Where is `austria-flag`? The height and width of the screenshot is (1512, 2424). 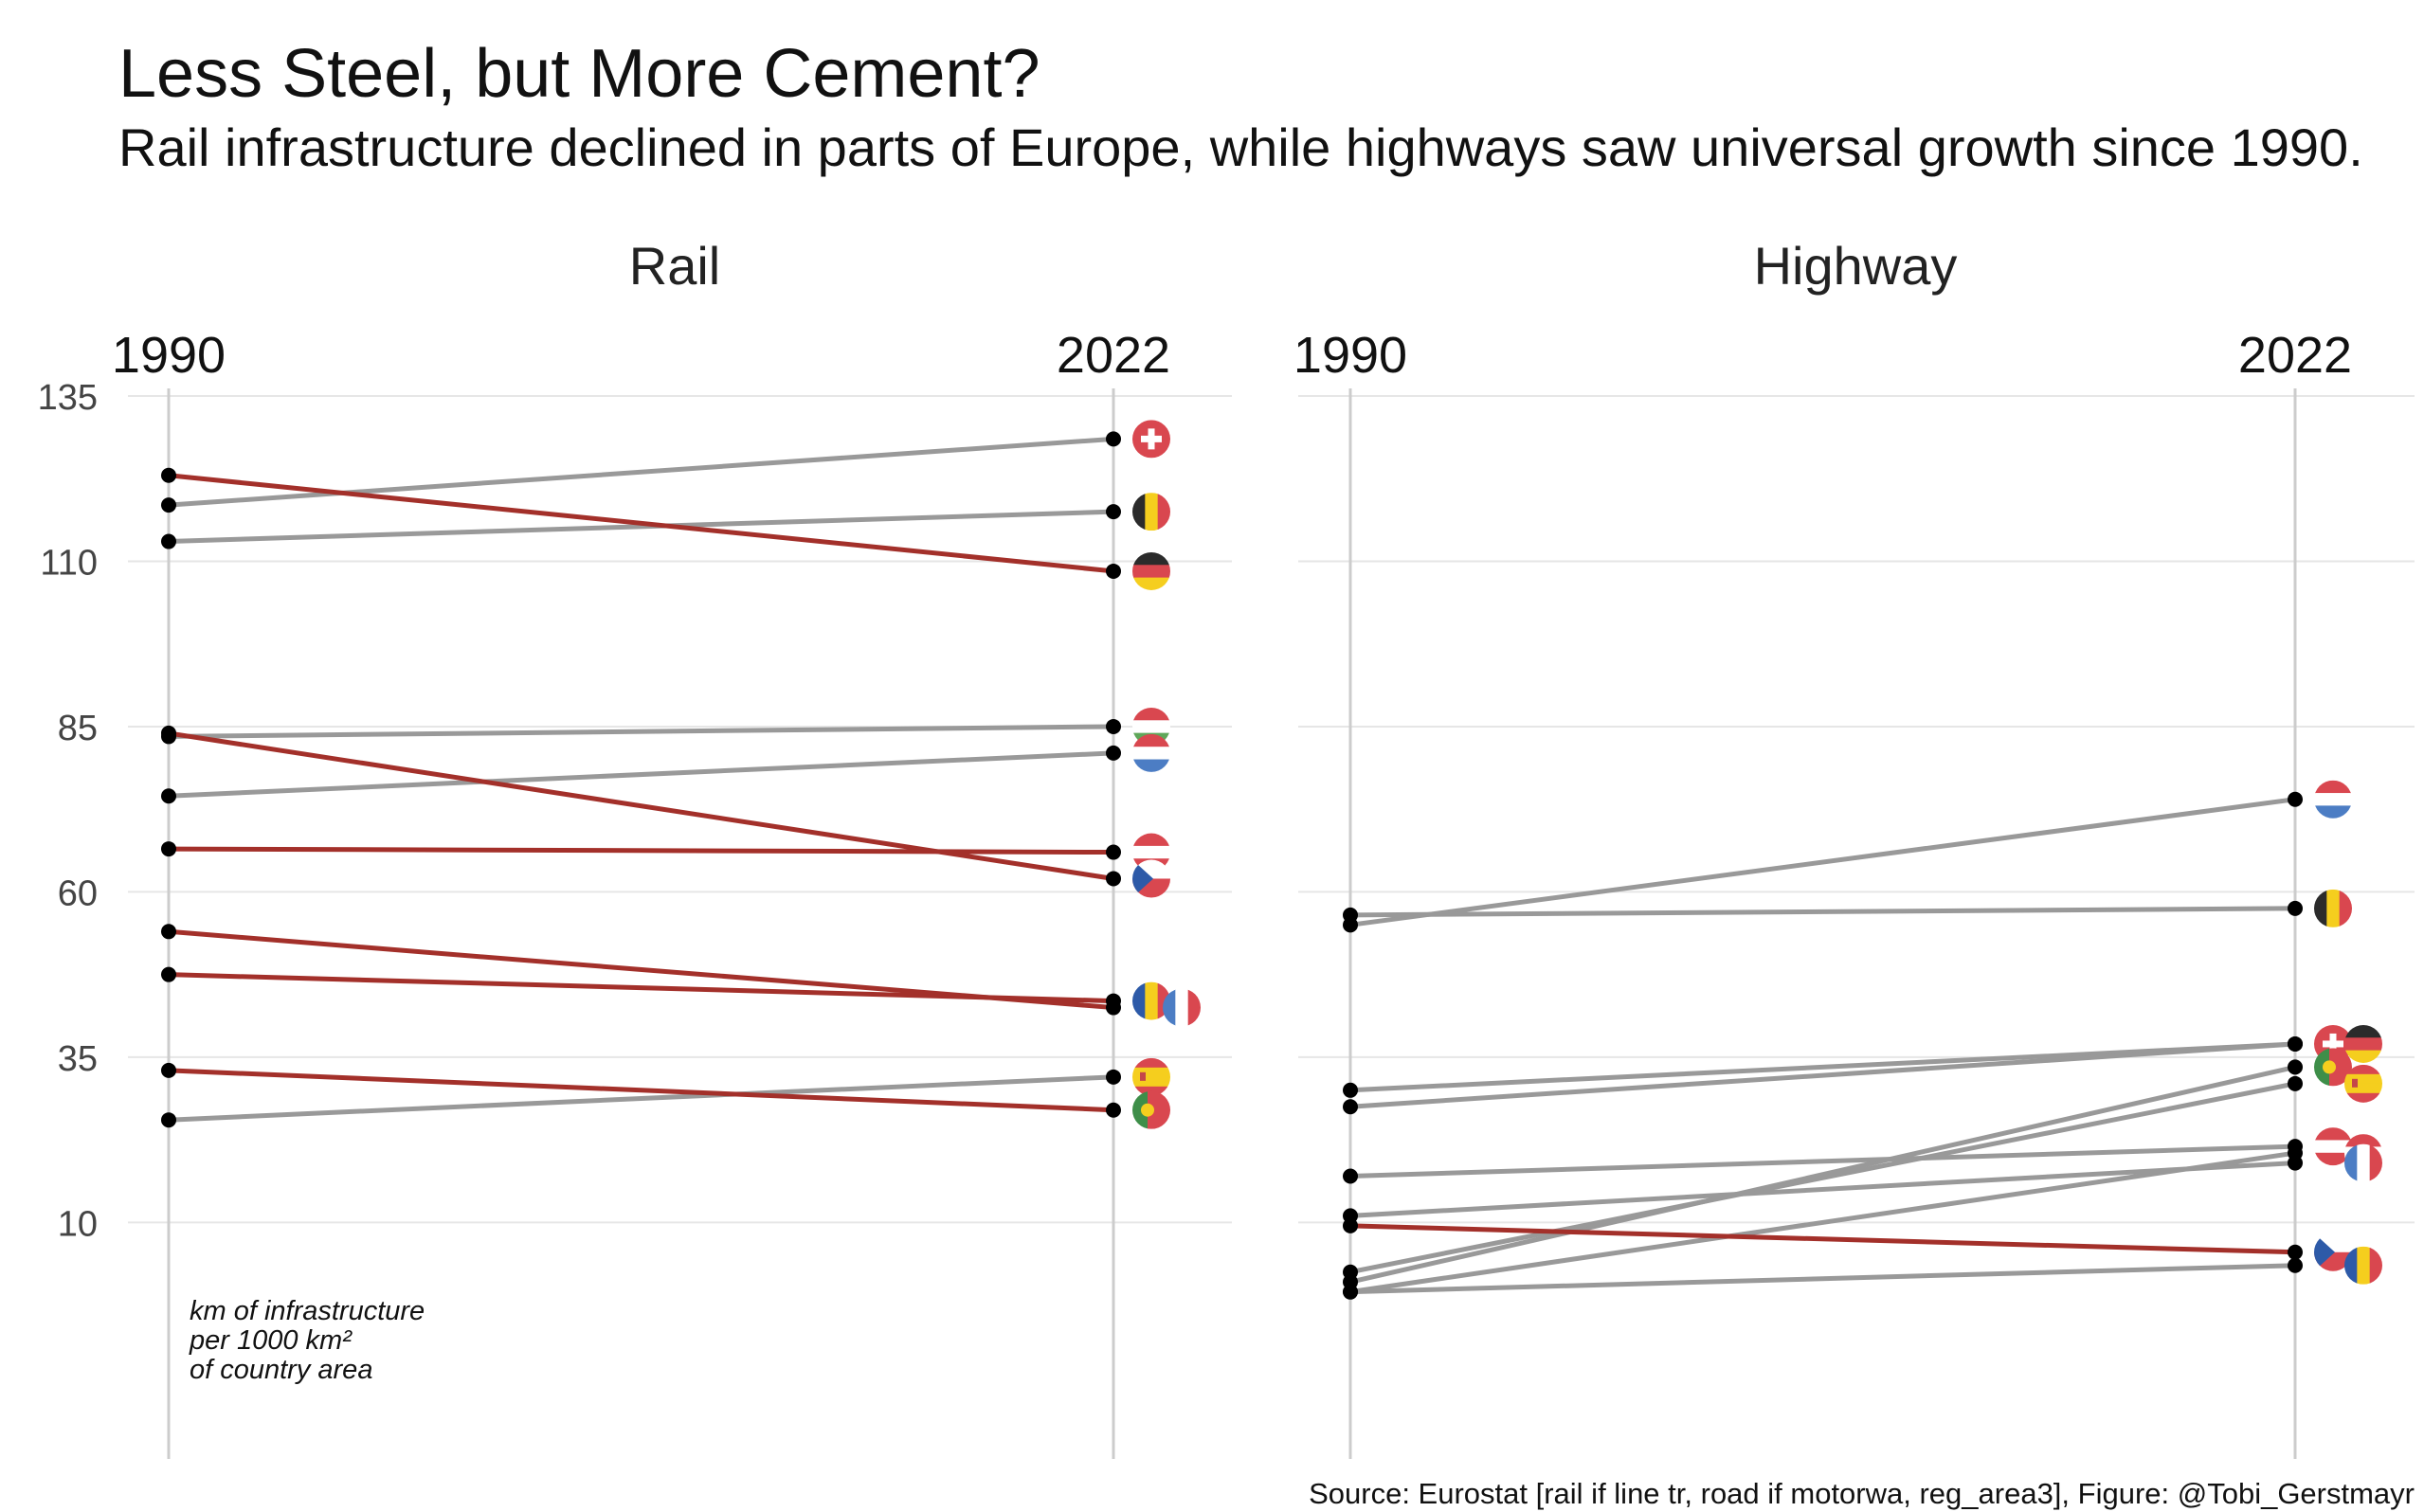 austria-flag is located at coordinates (2333, 1146).